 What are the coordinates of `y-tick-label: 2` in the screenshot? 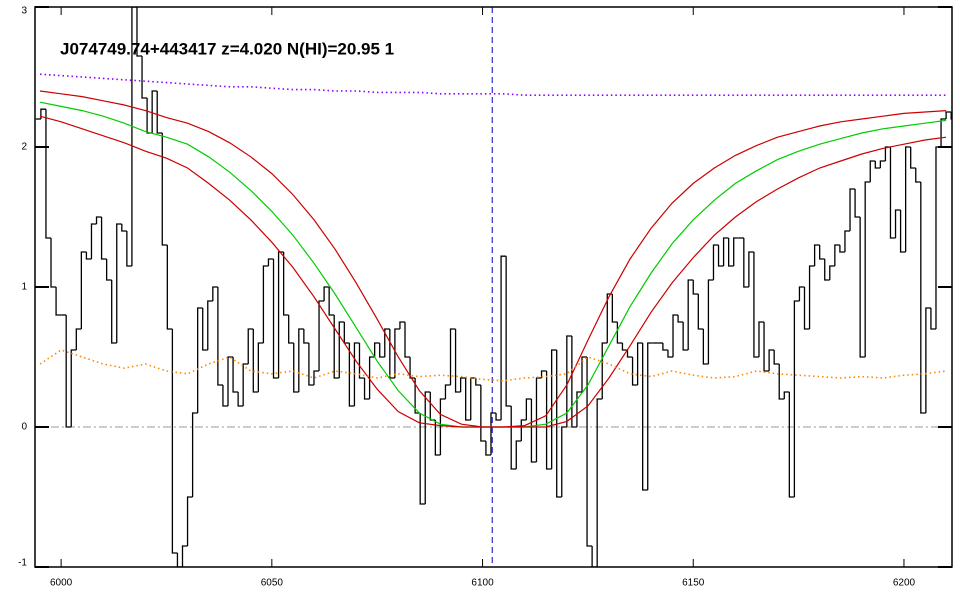 It's located at (24, 147).